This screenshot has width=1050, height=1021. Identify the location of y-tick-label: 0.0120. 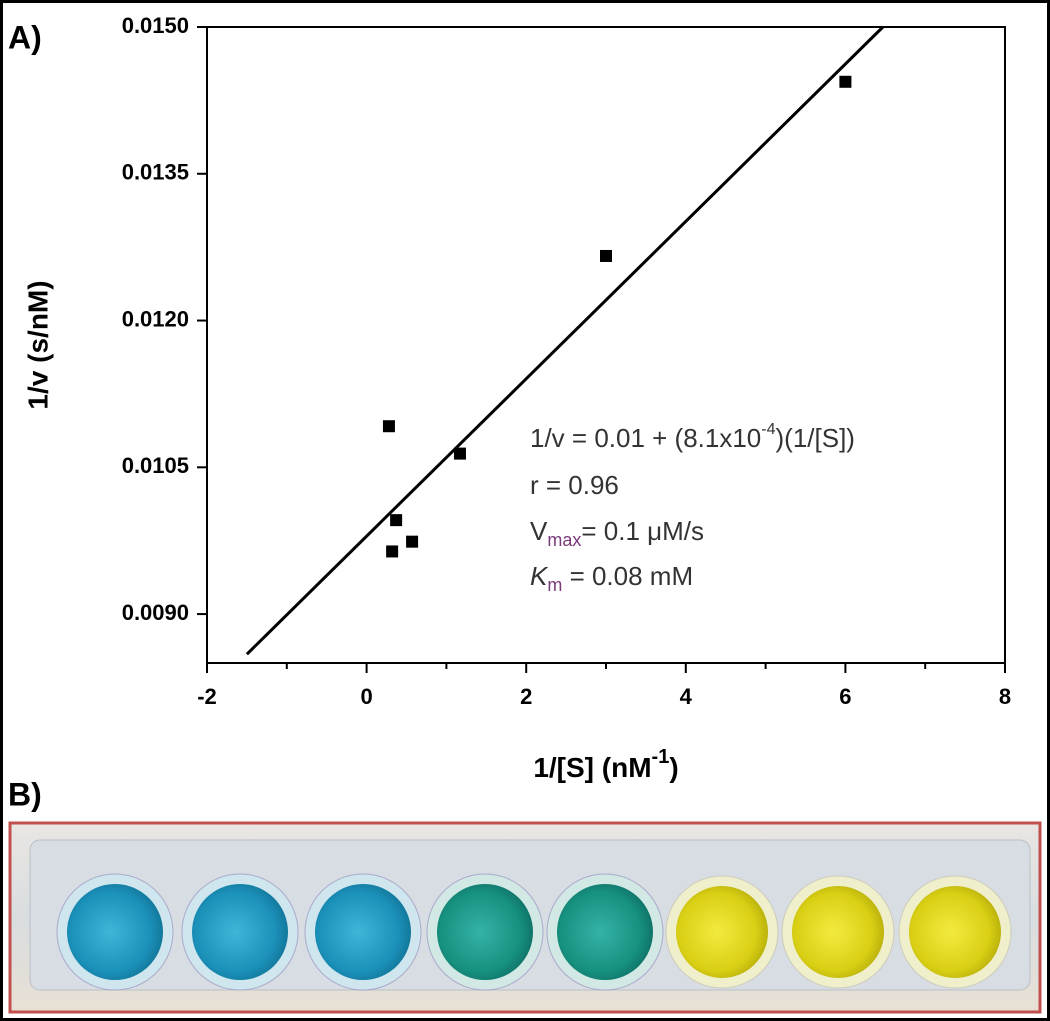
(155, 318).